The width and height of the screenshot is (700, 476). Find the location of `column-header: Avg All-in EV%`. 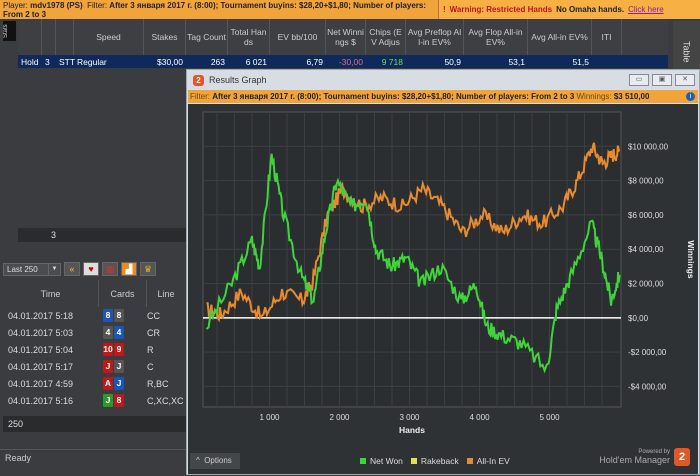

column-header: Avg All-in EV% is located at coordinates (560, 37).